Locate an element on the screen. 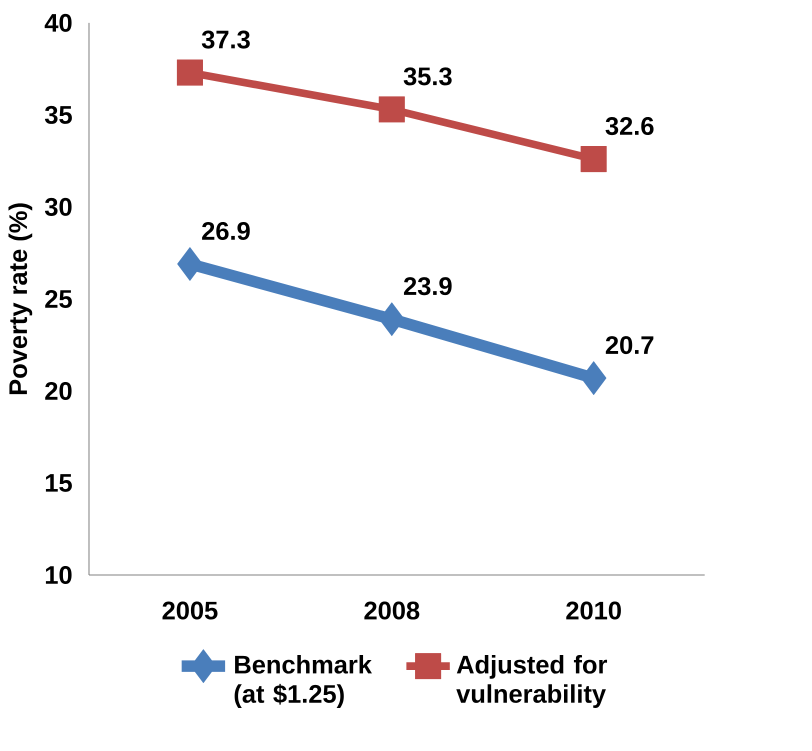 The width and height of the screenshot is (812, 751). legend-label: Benchmark (at $1.25) is located at coordinates (303, 681).